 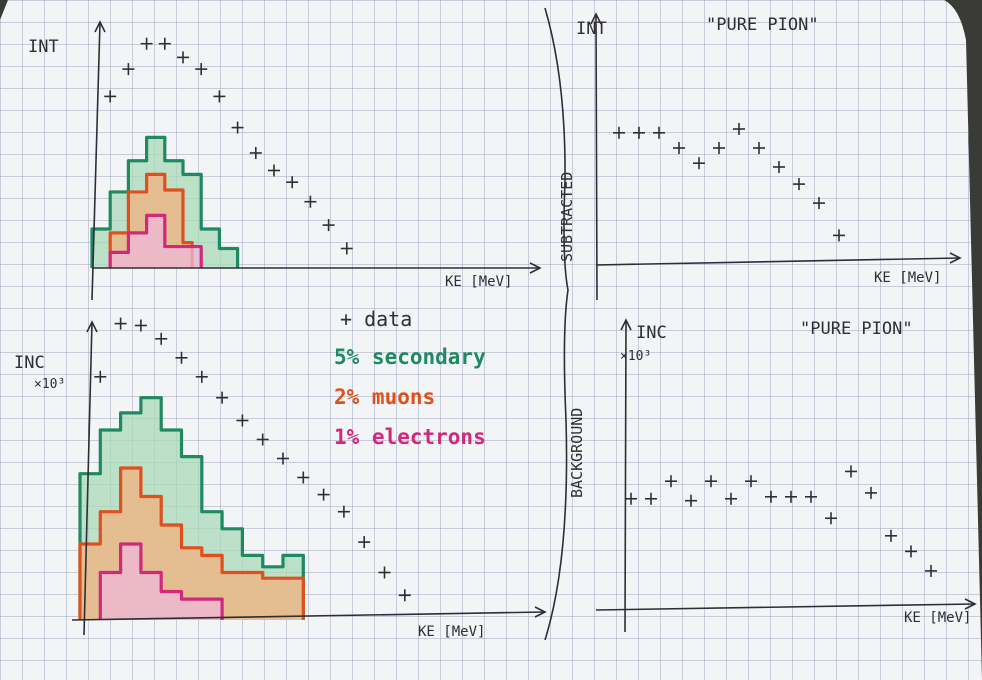 I want to click on brace-line, so click(x=556, y=324).